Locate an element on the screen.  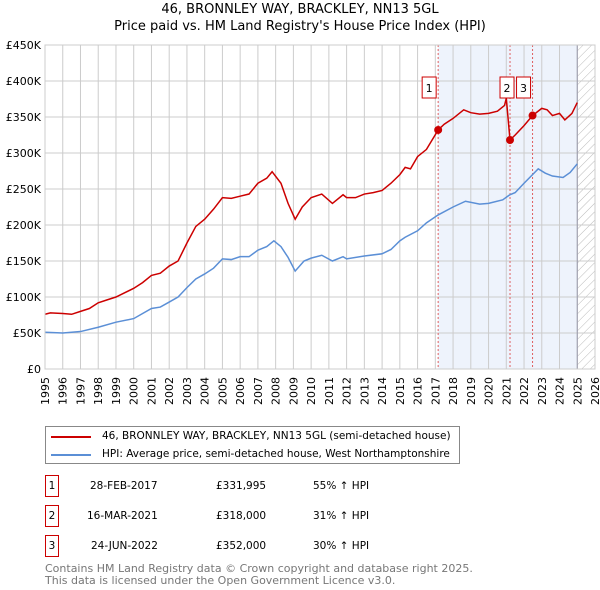
y-tick-label: £150K is located at coordinates (24, 261).